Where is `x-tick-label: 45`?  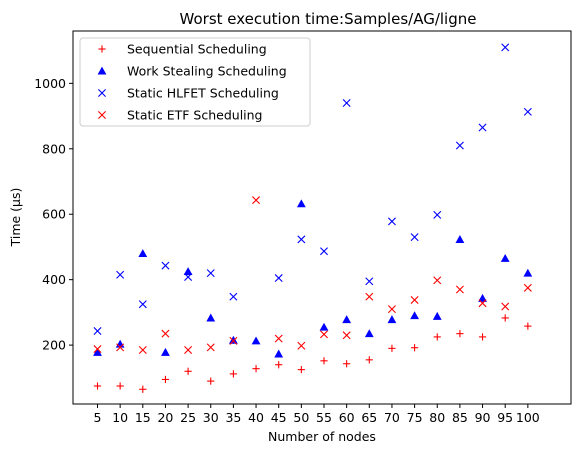 x-tick-label: 45 is located at coordinates (279, 417).